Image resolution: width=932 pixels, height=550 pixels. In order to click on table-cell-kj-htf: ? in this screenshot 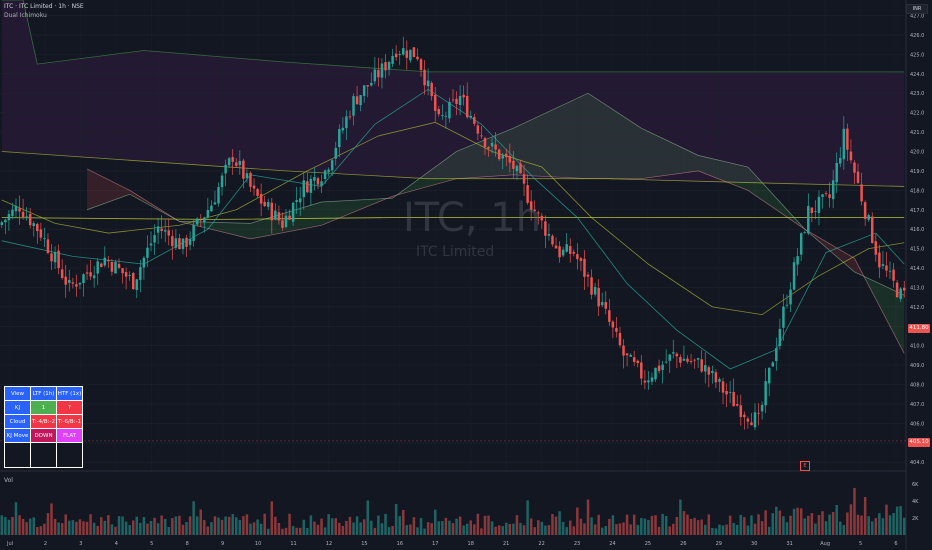, I will do `click(69, 407)`.